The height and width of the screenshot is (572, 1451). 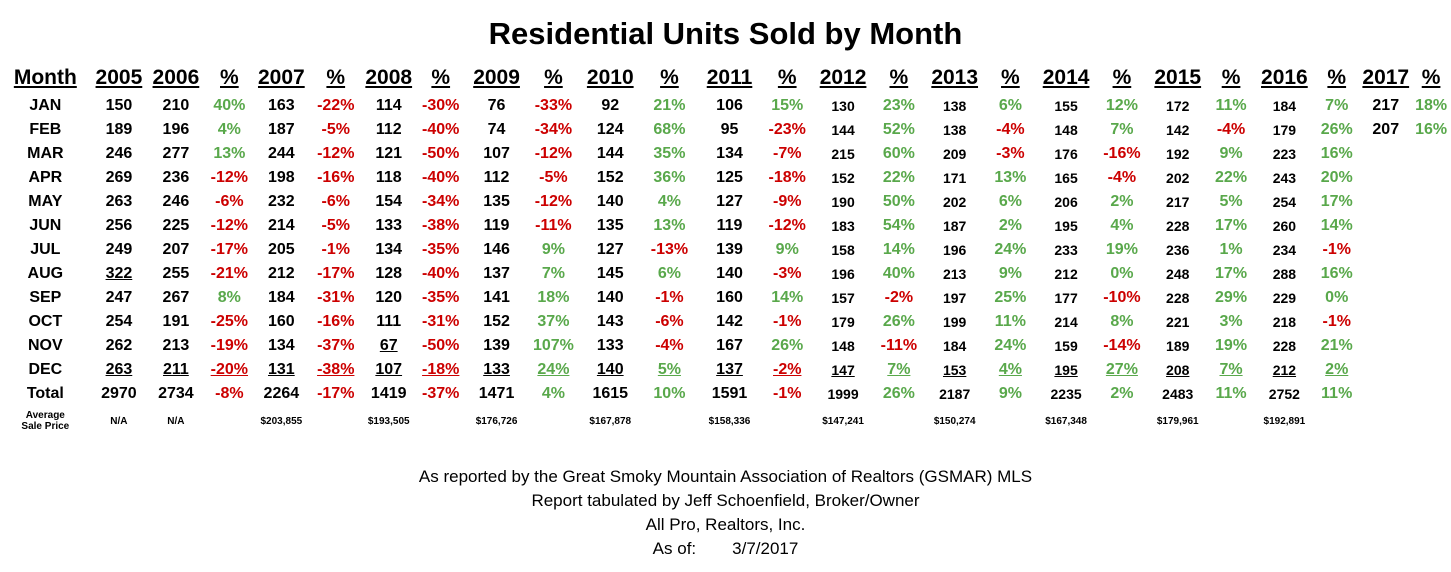 I want to click on pct-change-cell: -4%, so click(x=1122, y=177).